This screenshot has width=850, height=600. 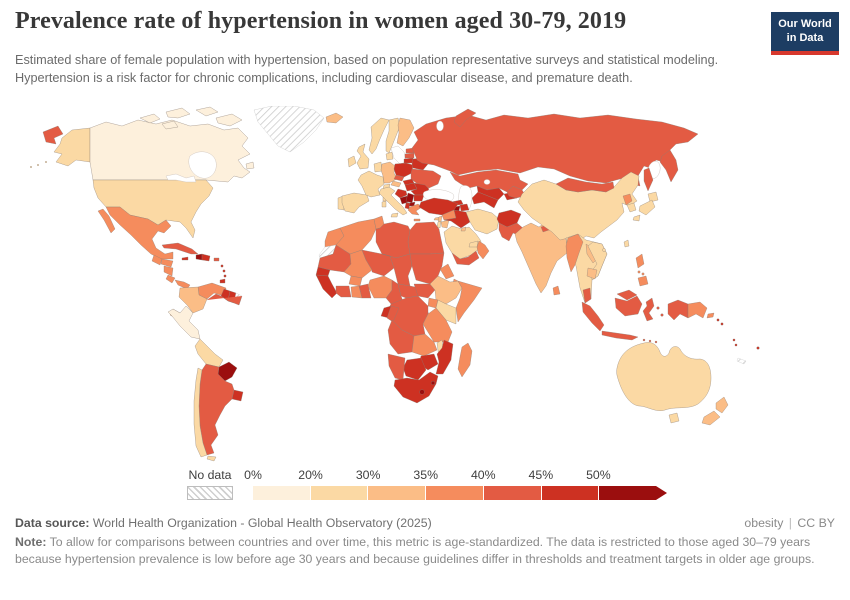 What do you see at coordinates (414, 369) in the screenshot?
I see `region-botswana` at bounding box center [414, 369].